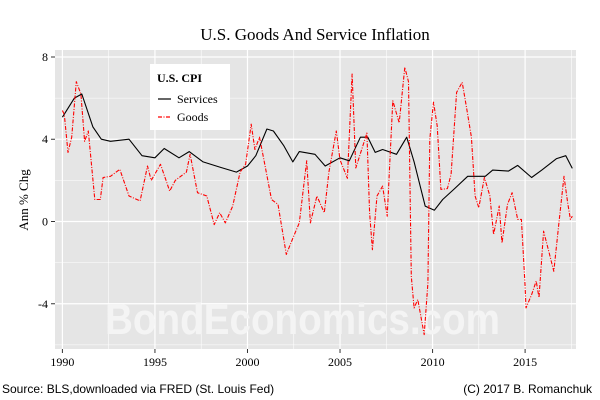  What do you see at coordinates (62, 362) in the screenshot?
I see `x-tick-label: 1990` at bounding box center [62, 362].